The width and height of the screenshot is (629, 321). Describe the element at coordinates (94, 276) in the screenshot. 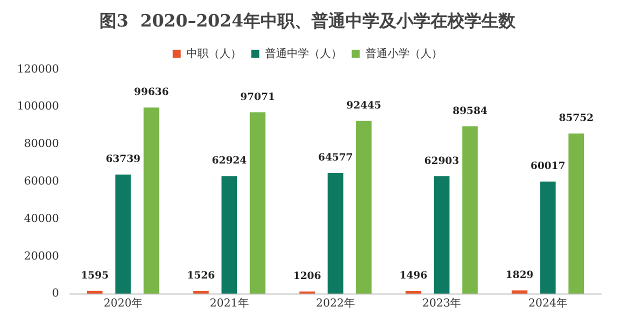

I see `data-label: 1595` at that location.